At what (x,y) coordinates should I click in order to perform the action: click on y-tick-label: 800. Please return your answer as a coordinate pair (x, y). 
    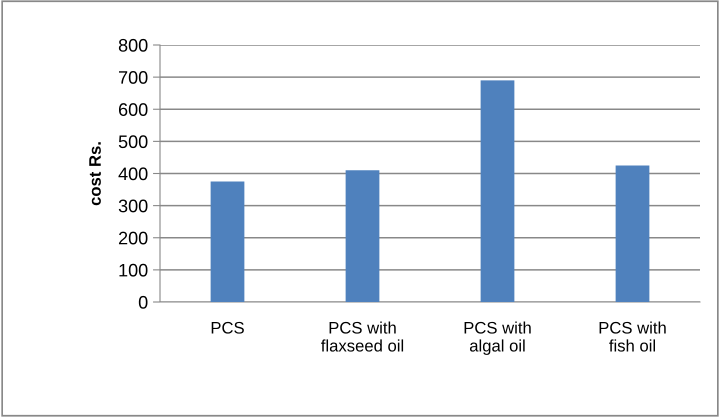
    Looking at the image, I should click on (133, 45).